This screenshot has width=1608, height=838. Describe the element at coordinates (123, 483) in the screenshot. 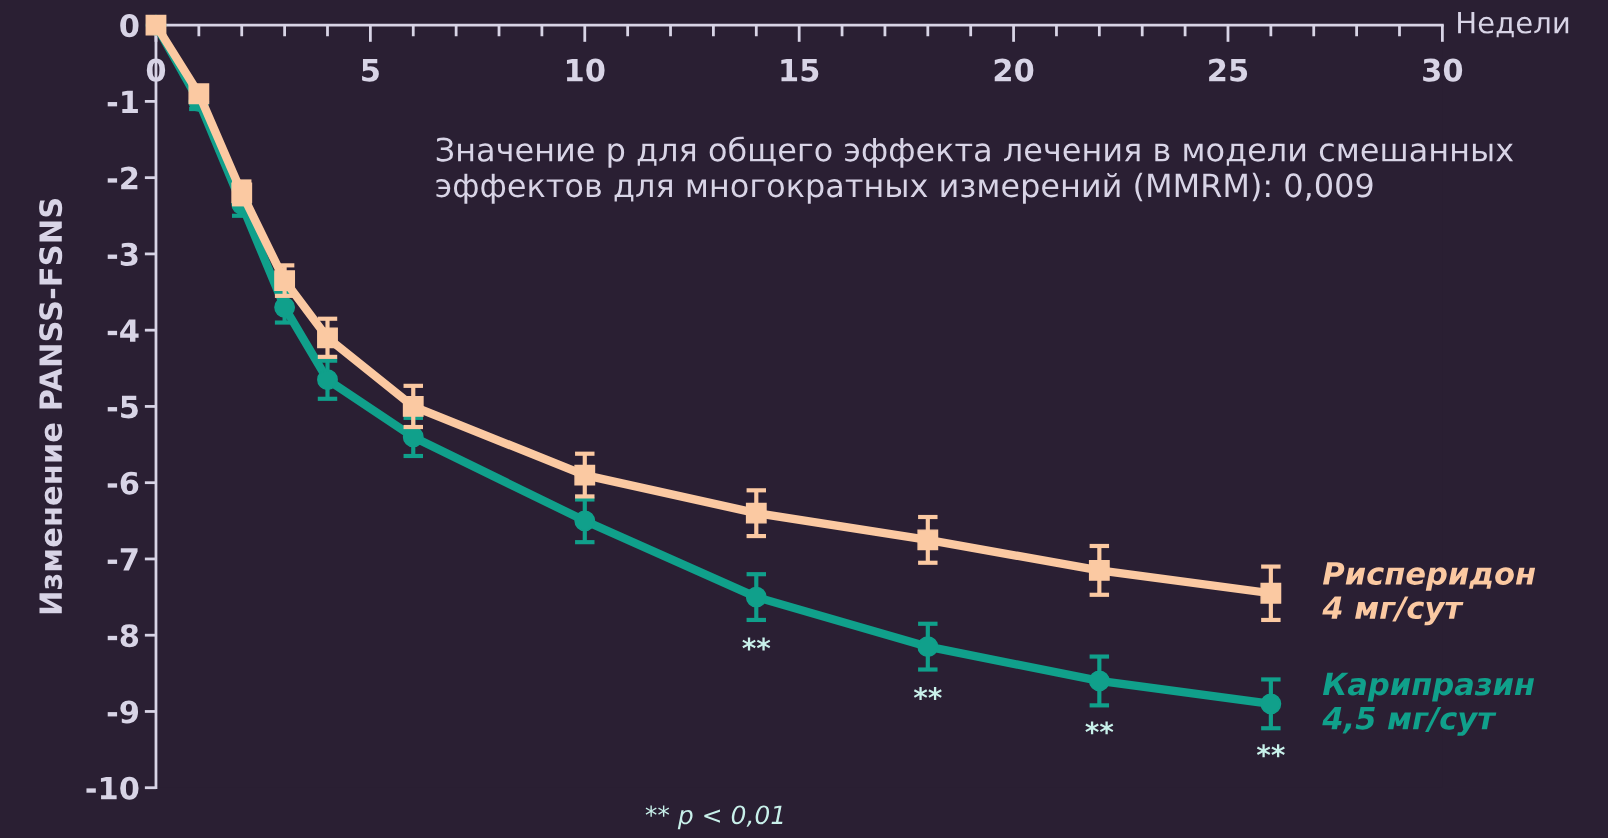

I see `y-tick-label: -6` at that location.